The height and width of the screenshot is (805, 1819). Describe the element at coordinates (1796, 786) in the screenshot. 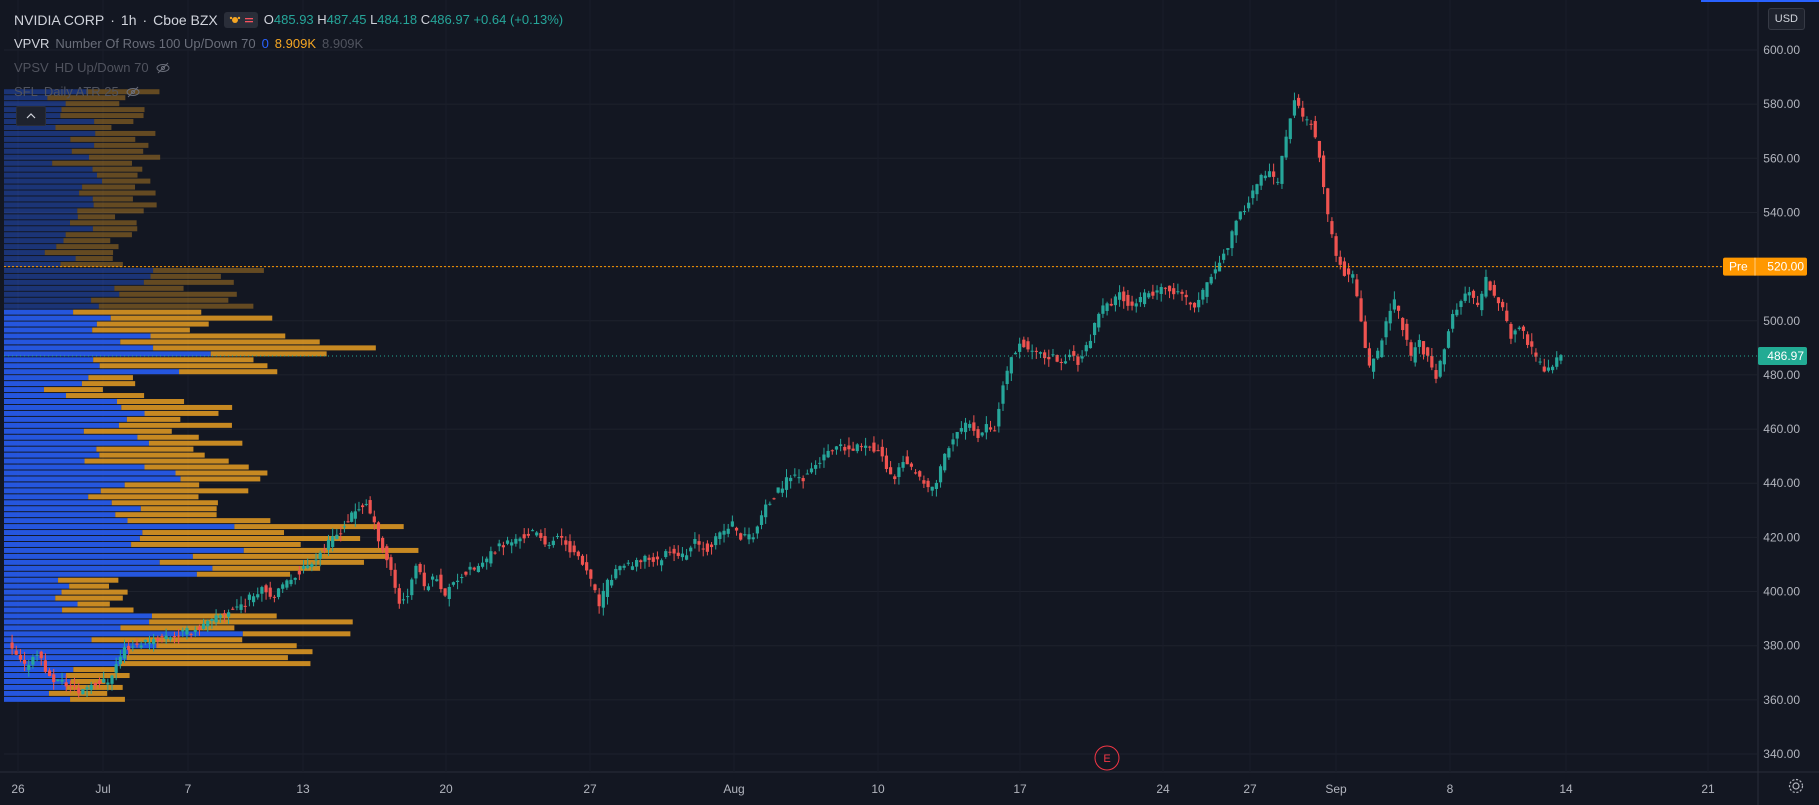

I see `gear-icon` at that location.